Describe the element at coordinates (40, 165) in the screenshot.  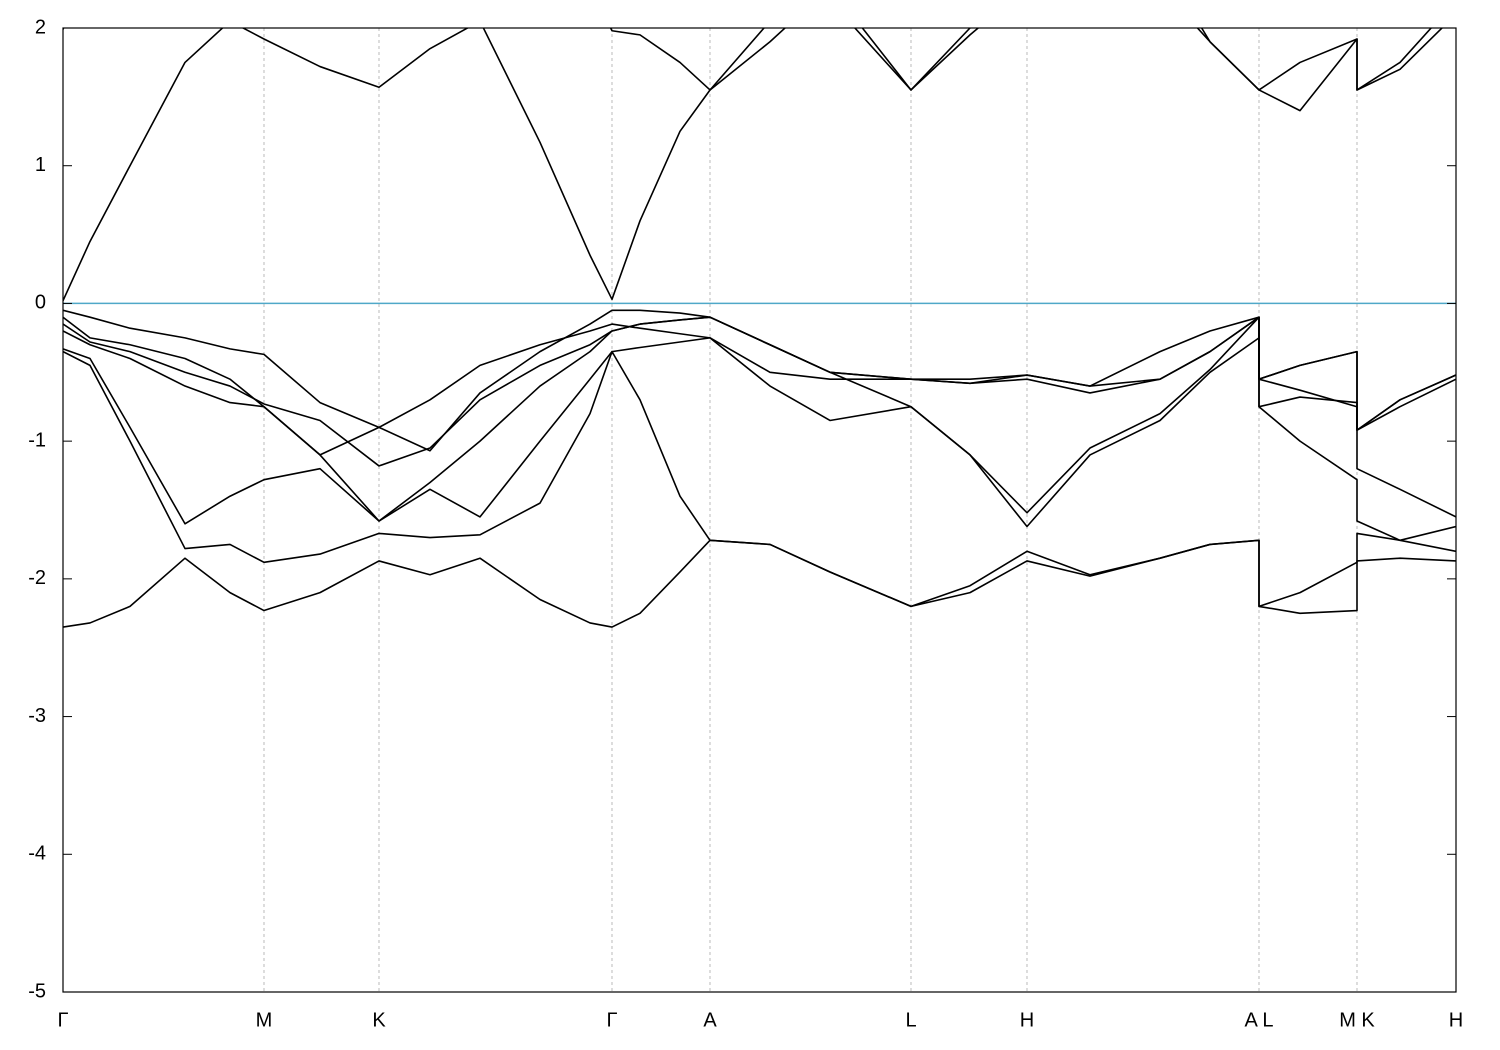
I see `y-tick-label: 1` at that location.